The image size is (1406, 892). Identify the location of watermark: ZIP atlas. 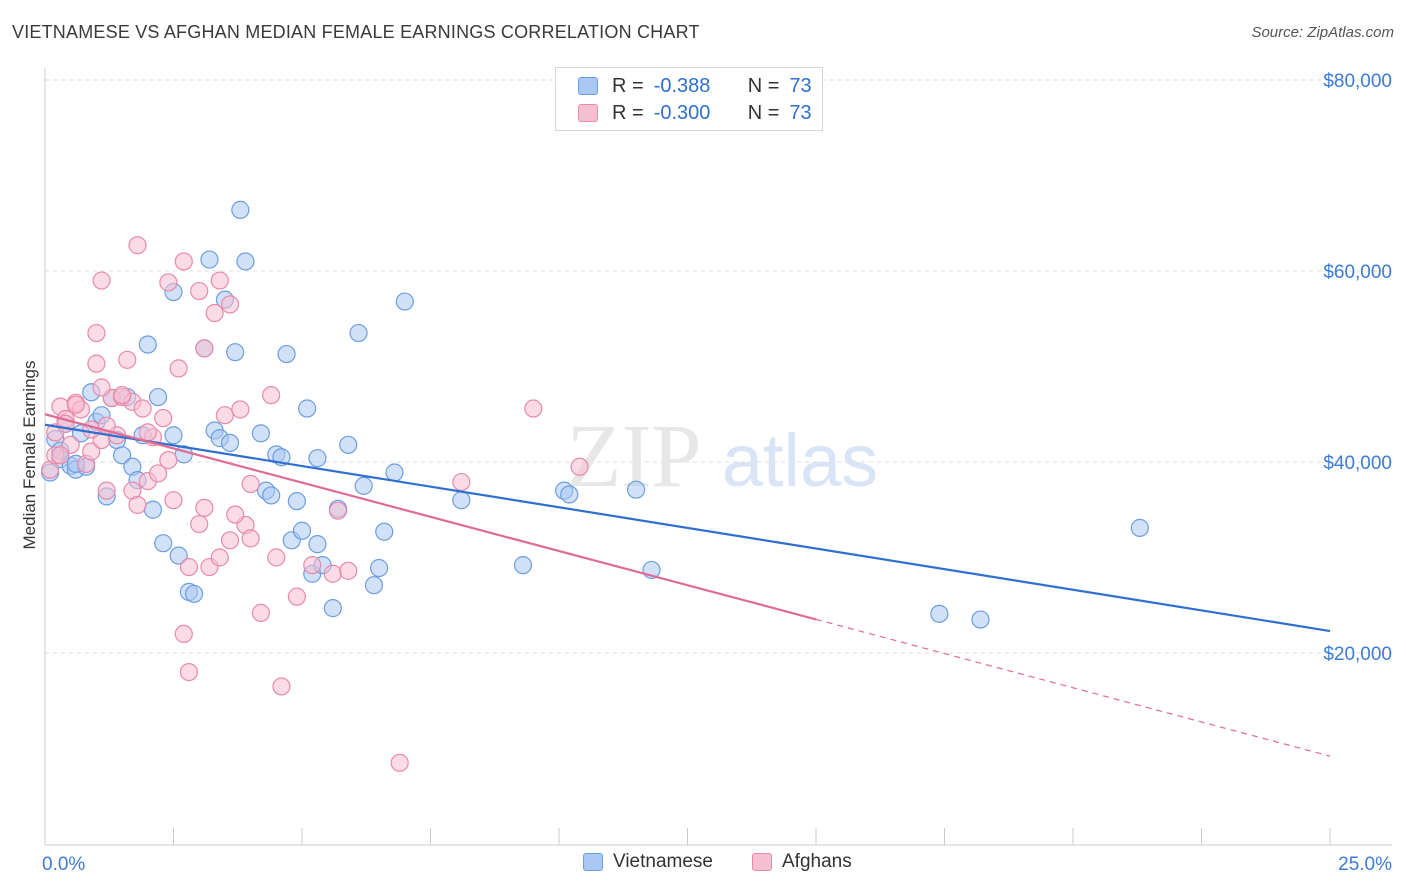
(723, 456).